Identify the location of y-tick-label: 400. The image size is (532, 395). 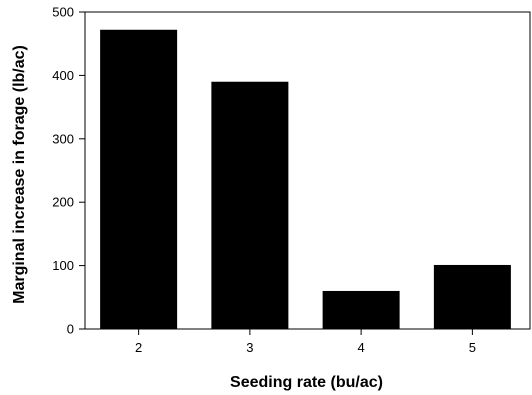
(63, 75).